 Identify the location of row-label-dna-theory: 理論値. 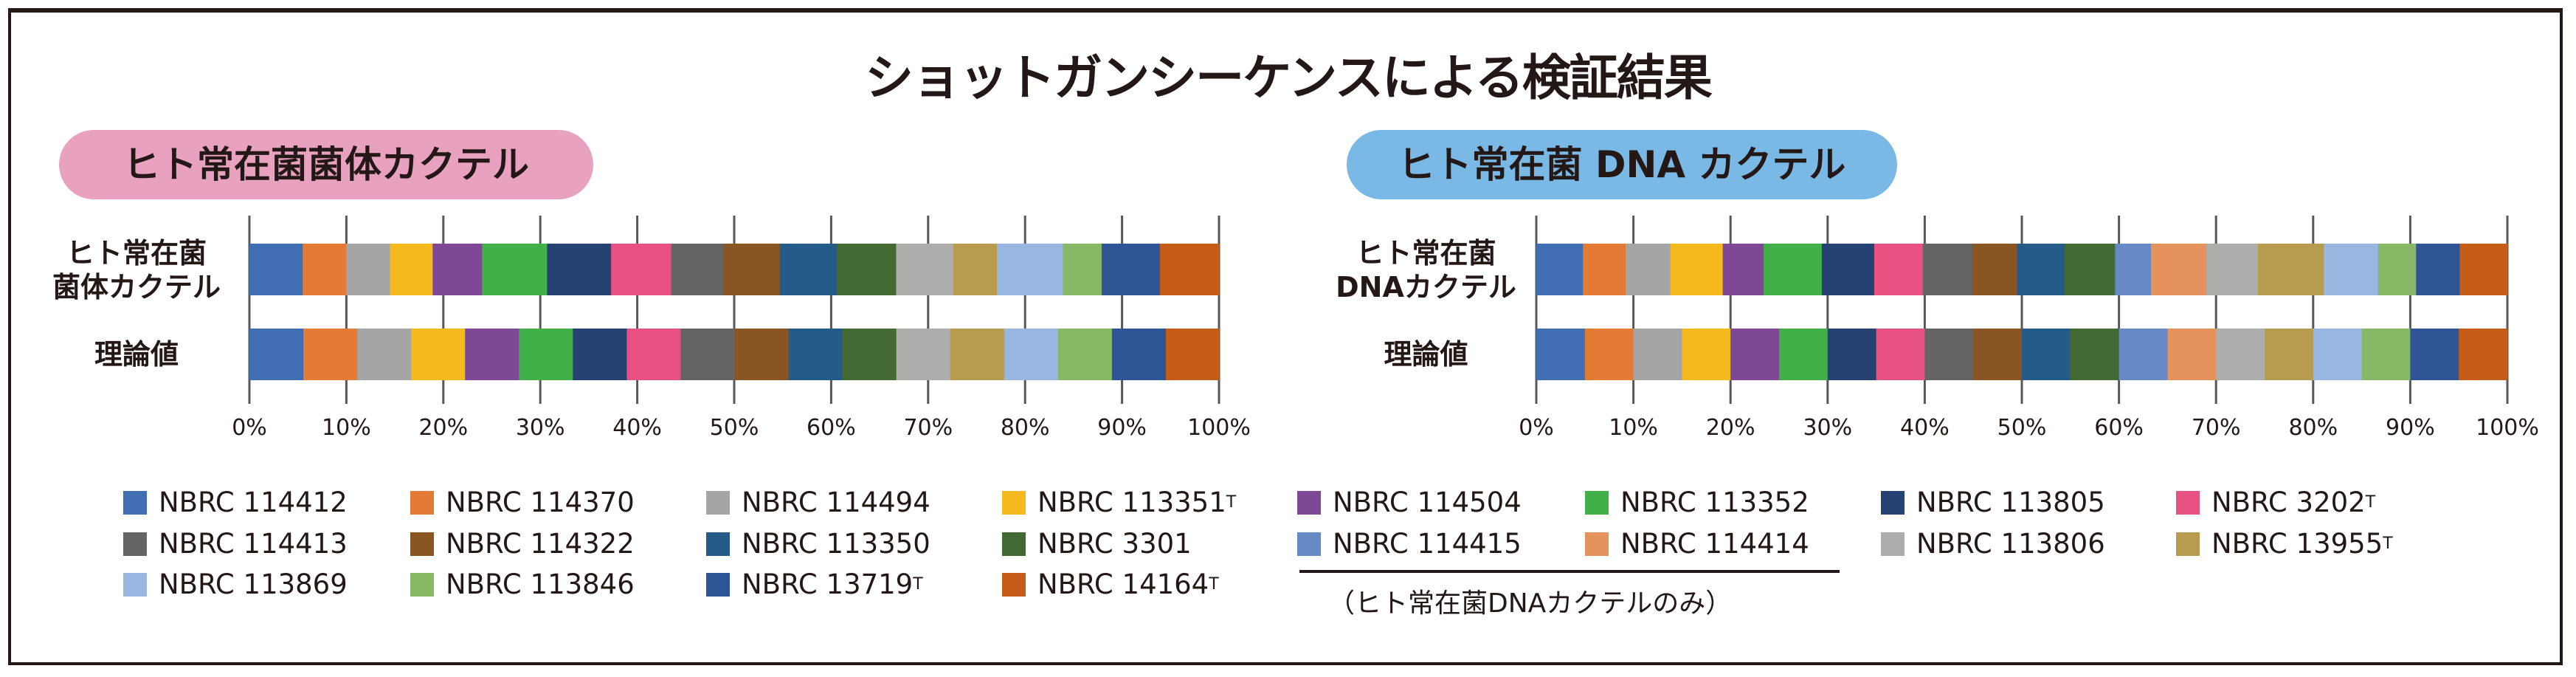
(1426, 354).